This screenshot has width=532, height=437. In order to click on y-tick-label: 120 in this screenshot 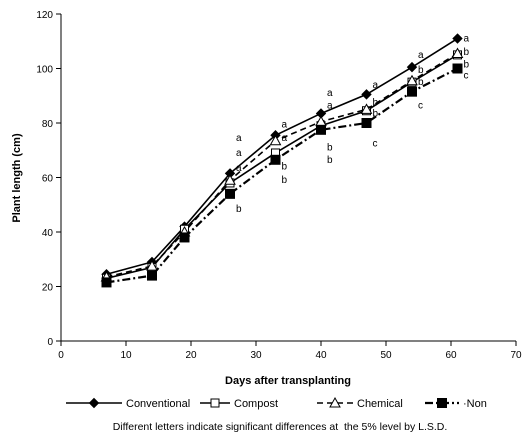, I will do `click(44, 15)`.